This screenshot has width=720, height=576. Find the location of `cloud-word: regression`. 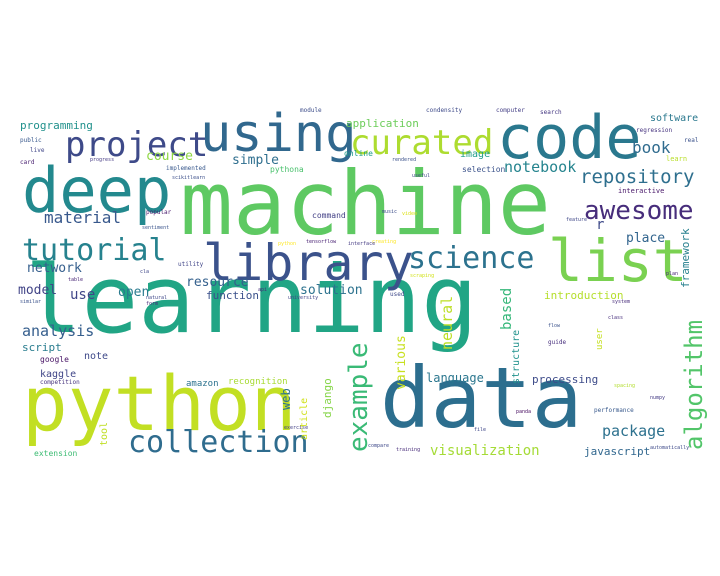

cloud-word: regression is located at coordinates (654, 130).